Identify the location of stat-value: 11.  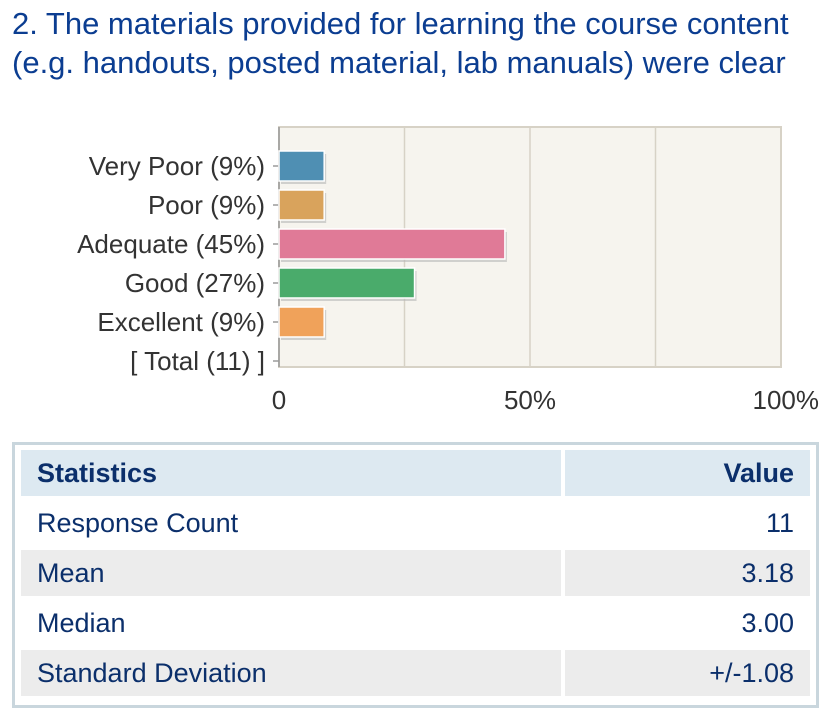
(685, 523).